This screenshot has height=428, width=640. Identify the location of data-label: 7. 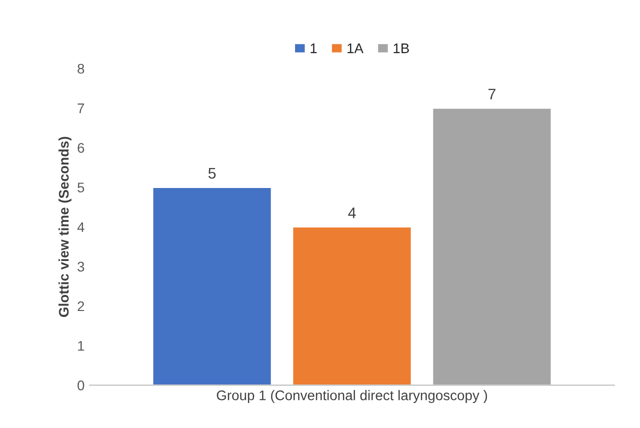
(492, 94).